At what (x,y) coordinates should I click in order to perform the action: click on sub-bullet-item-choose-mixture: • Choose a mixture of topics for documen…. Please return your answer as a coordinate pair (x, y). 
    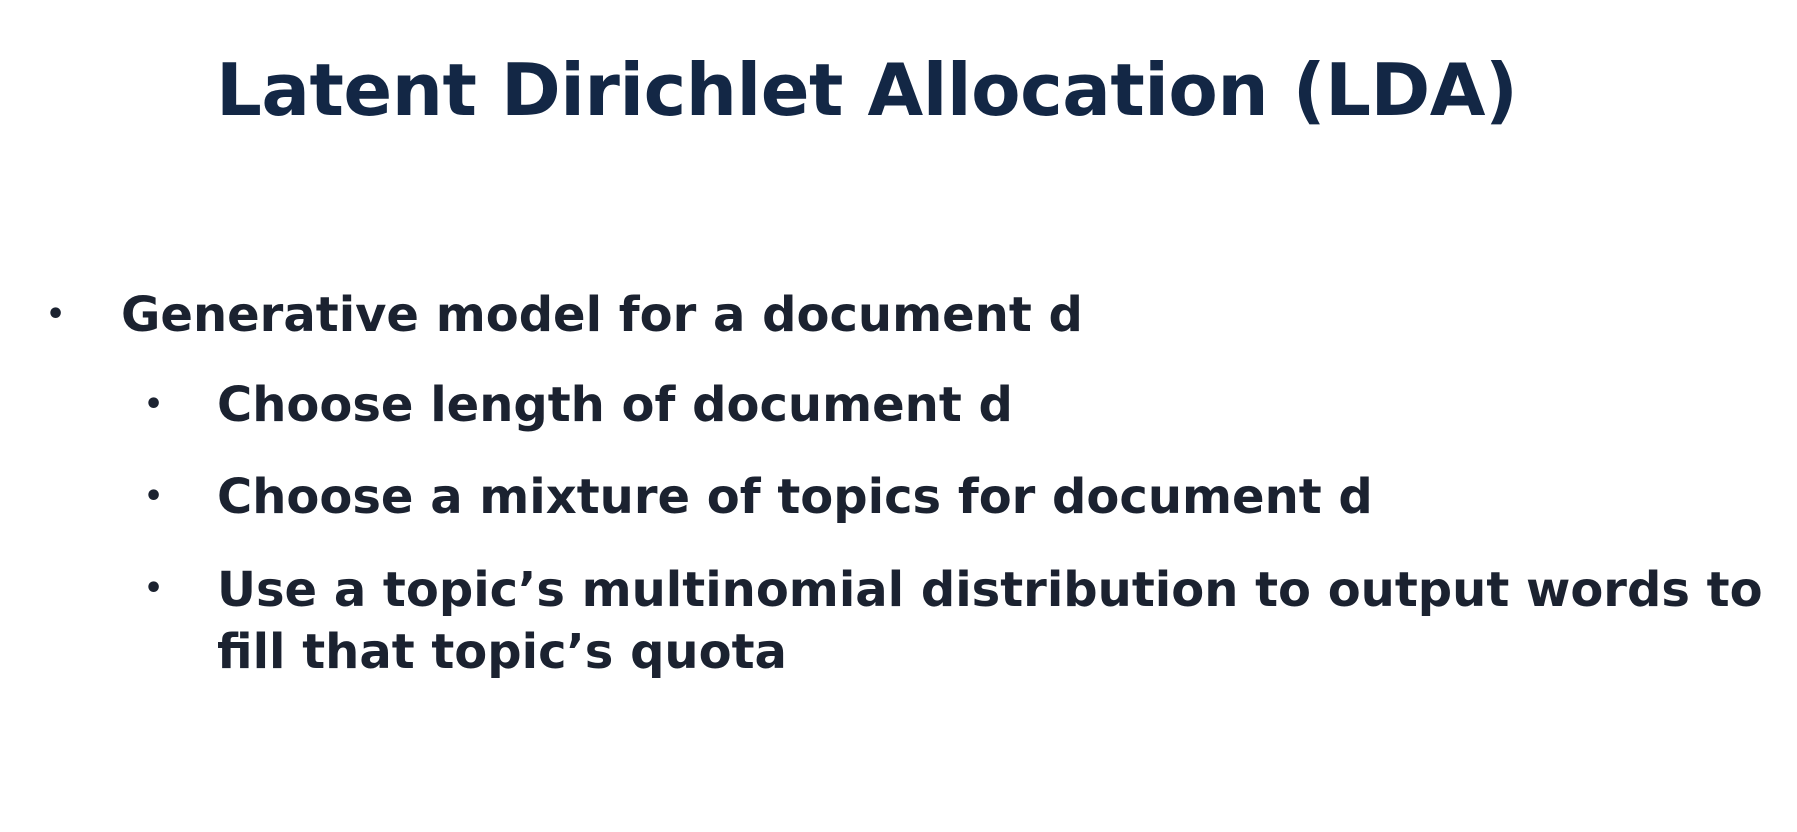
    Looking at the image, I should click on (898, 497).